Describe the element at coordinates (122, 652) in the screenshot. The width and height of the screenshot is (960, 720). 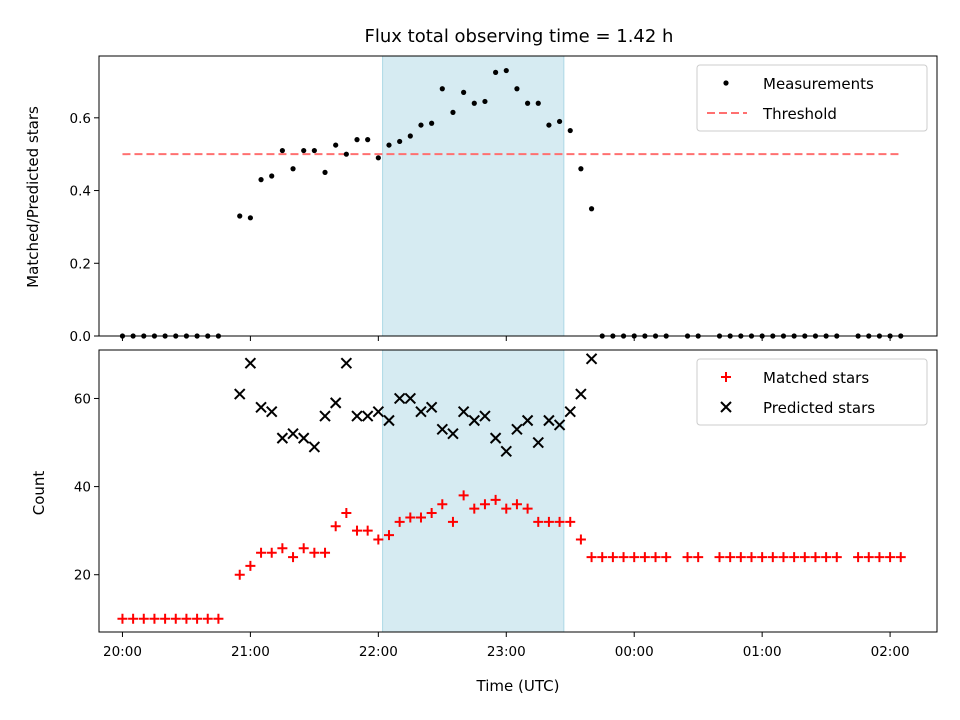
I see `x-tick-label: 20:00` at that location.